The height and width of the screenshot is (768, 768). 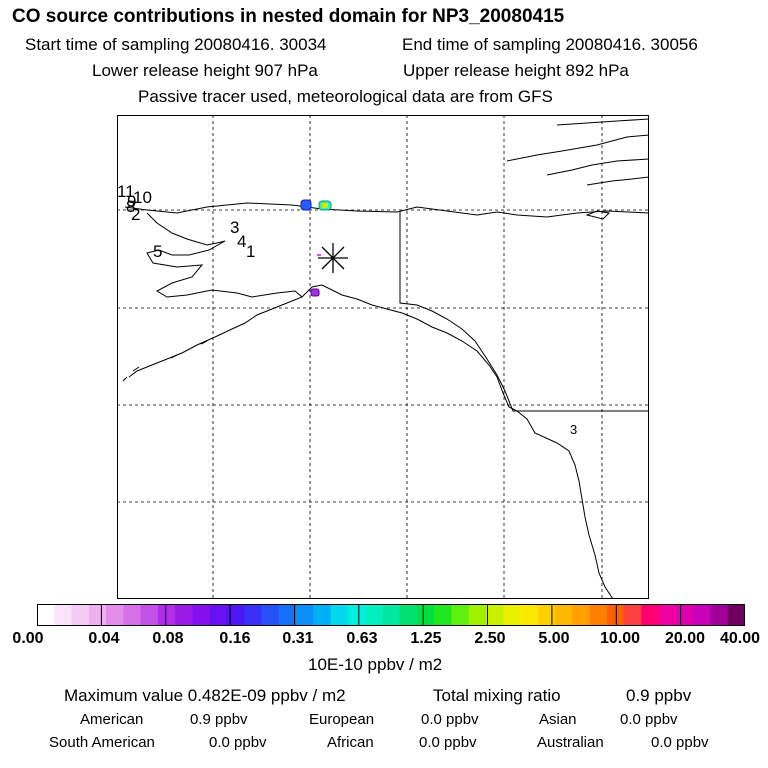 What do you see at coordinates (205, 695) in the screenshot?
I see `max-value: Maximum value 0.482E-09 ppbv / m2` at bounding box center [205, 695].